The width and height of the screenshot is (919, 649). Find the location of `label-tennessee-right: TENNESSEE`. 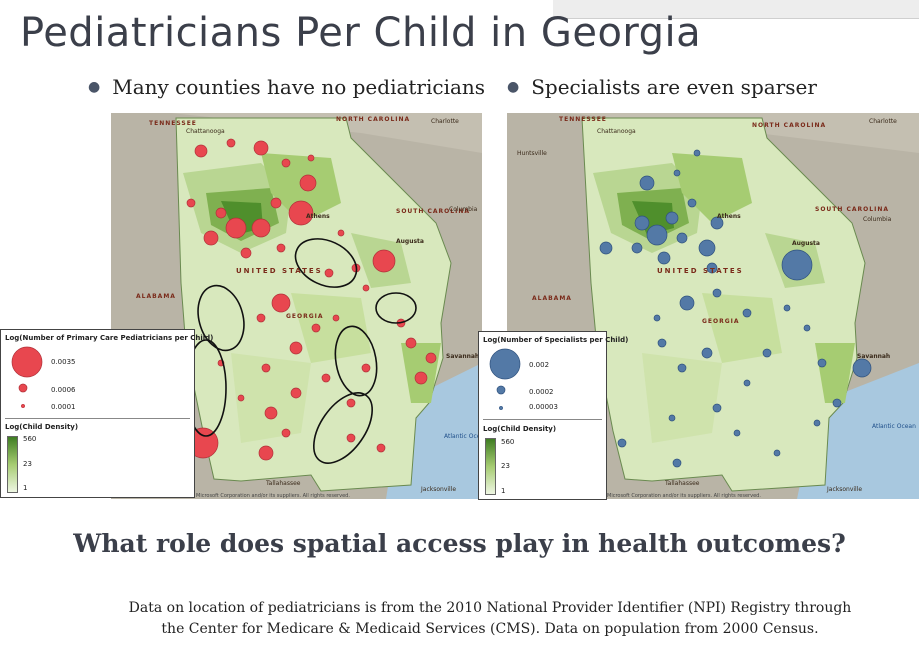

label-tennessee-right: TENNESSEE is located at coordinates (583, 119).